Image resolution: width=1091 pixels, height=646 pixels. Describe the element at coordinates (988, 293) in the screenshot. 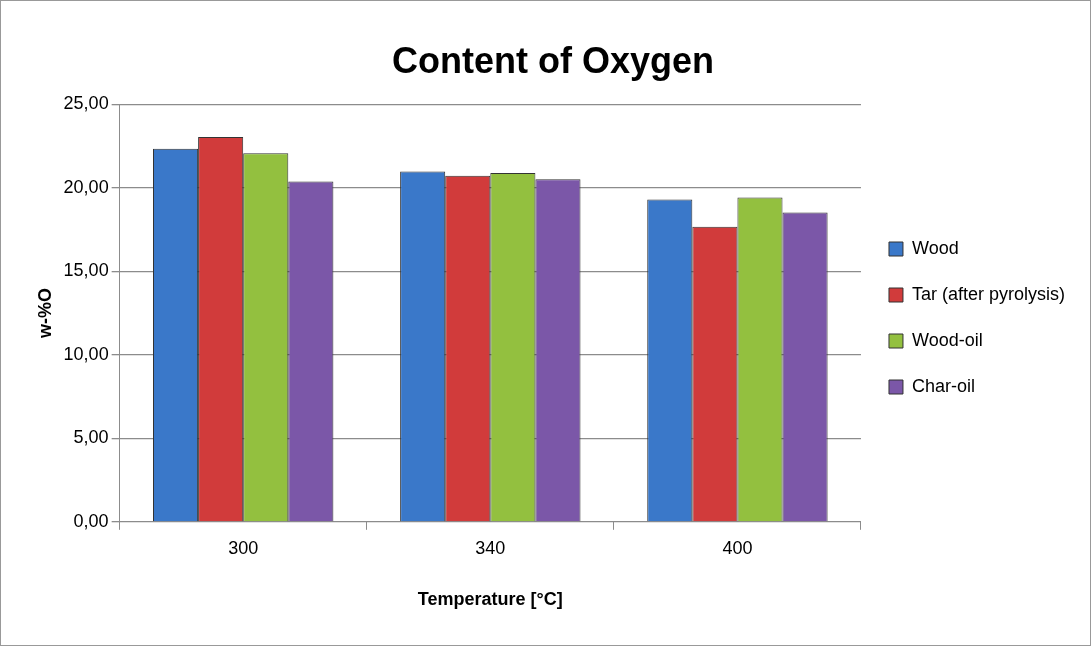

I see `legend-label: Tar (after pyrolysis)` at that location.